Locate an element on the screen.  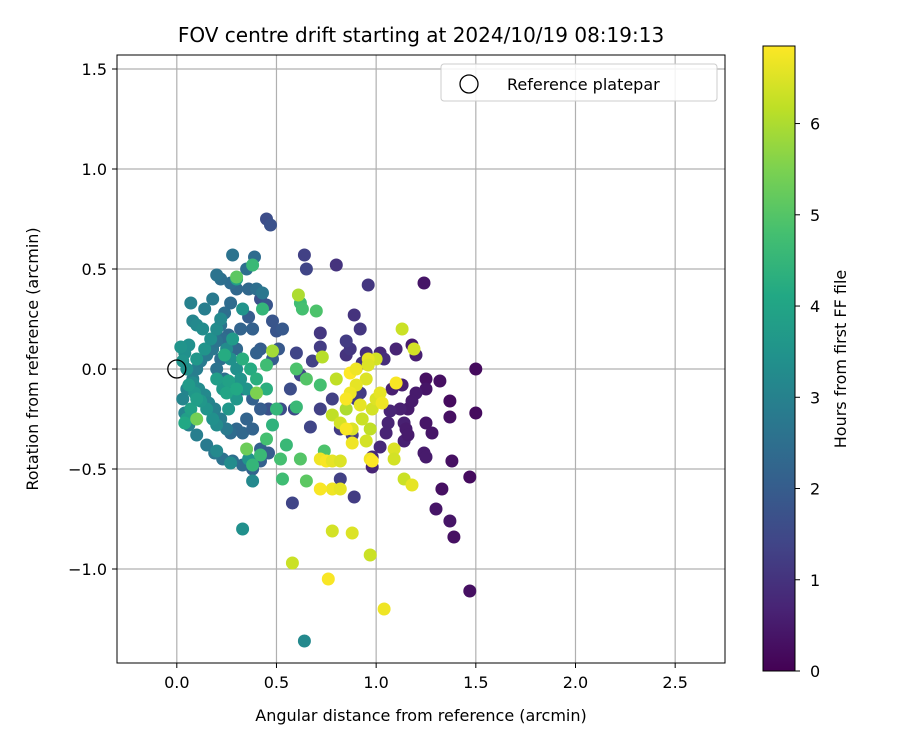
colorbar-gradient is located at coordinates (779, 358).